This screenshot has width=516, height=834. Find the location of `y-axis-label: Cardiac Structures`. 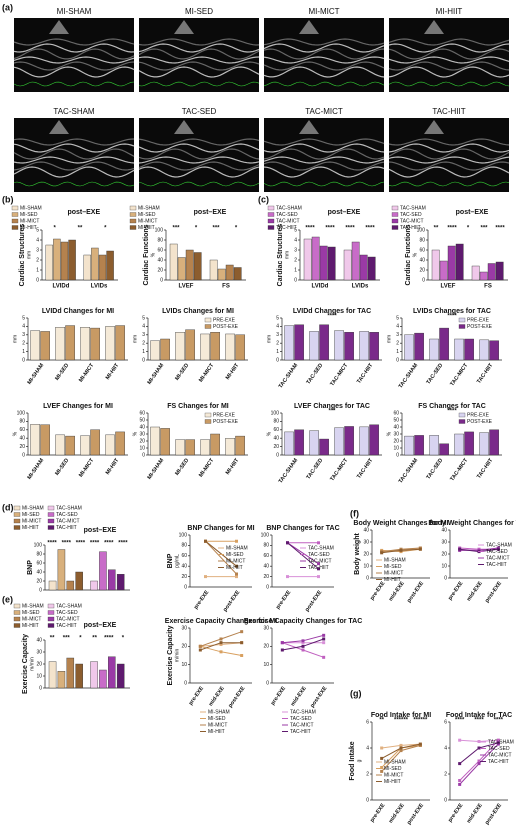

y-axis-label: Cardiac Structures is located at coordinates (22, 255).